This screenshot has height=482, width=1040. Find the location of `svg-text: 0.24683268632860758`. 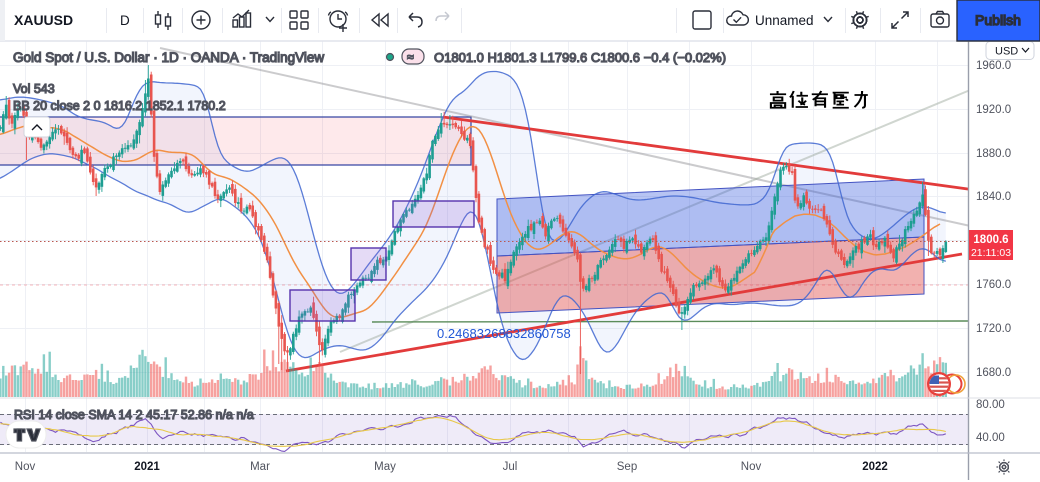

svg-text: 0.24683268632860758 is located at coordinates (504, 333).